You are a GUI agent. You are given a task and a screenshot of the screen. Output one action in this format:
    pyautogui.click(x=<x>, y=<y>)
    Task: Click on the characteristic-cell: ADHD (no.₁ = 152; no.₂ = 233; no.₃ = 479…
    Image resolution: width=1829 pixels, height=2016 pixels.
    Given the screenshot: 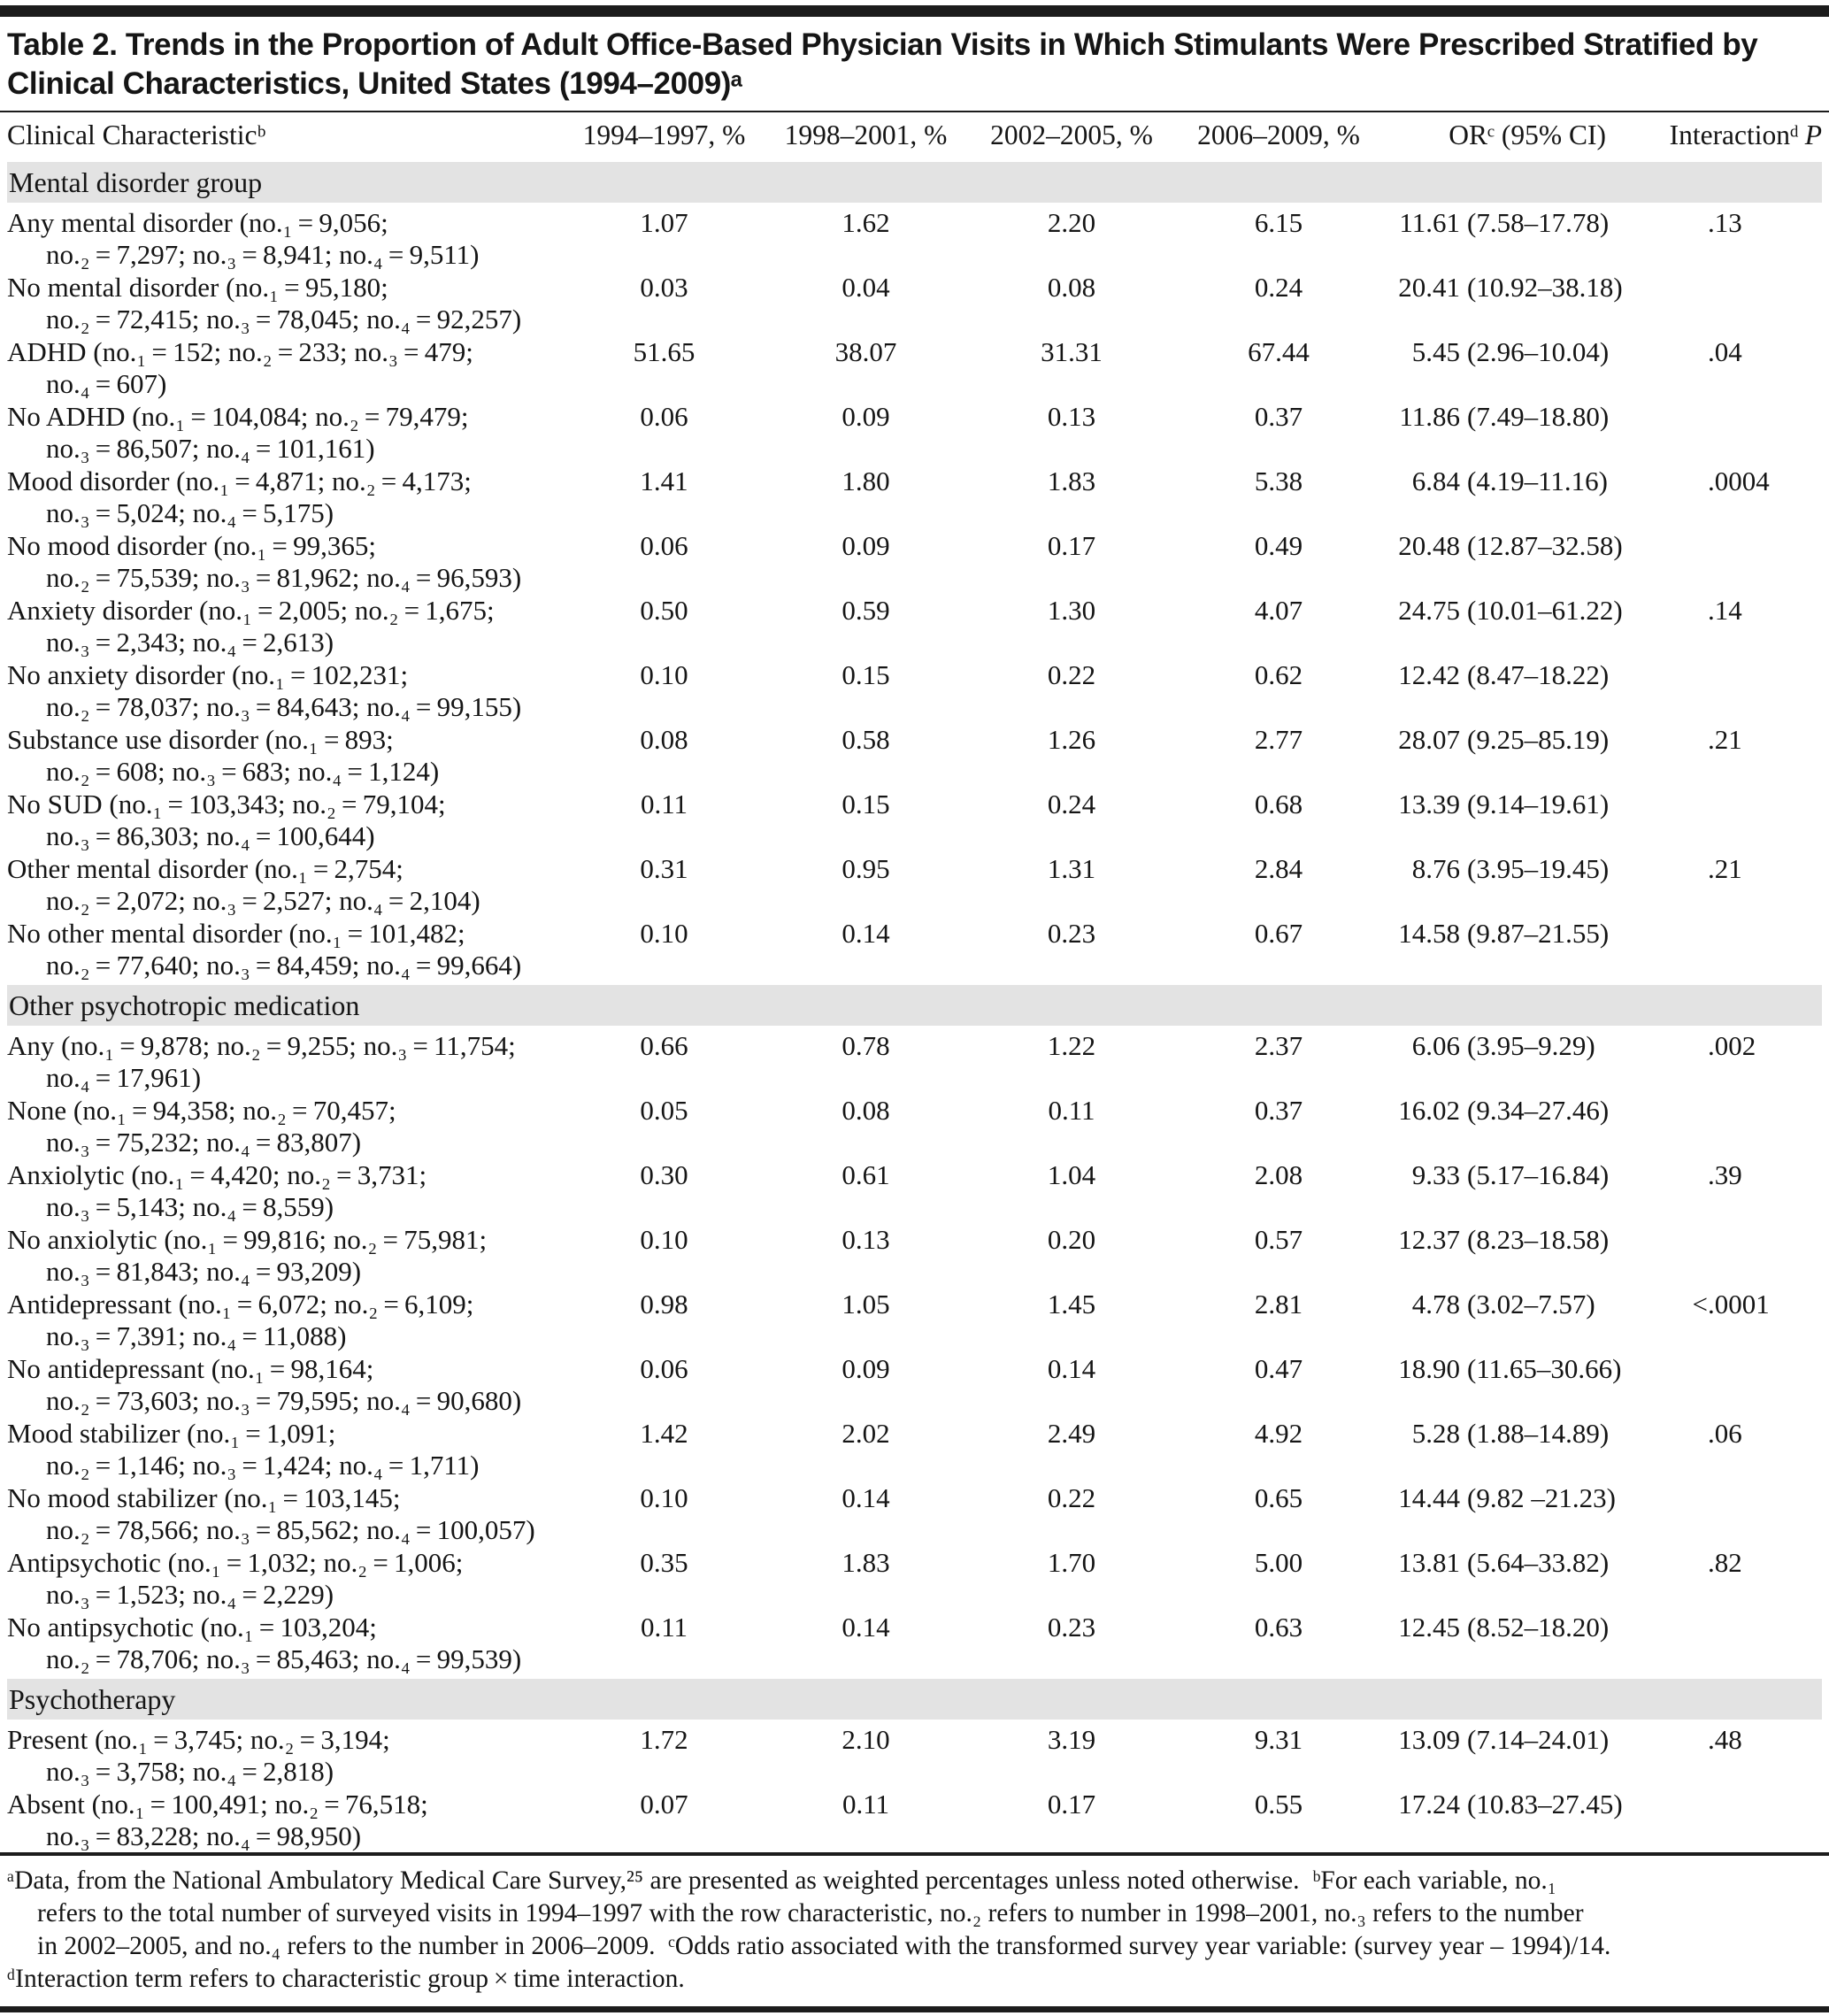 What is the action you would take?
    pyautogui.click(x=286, y=367)
    